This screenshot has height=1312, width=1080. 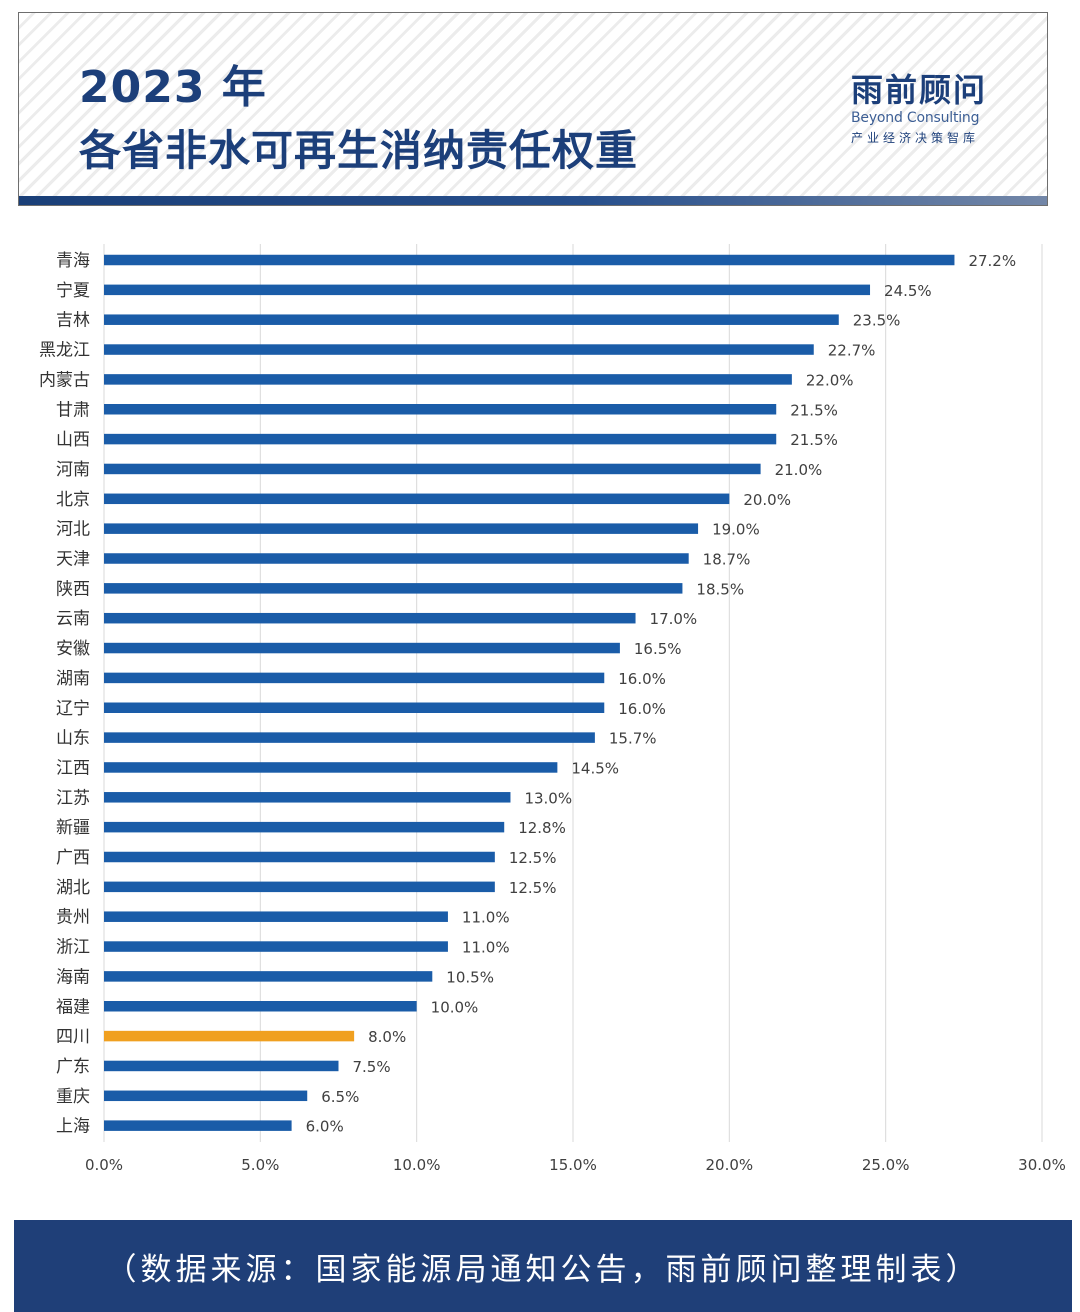 I want to click on data-label: 27.2%, so click(x=992, y=261).